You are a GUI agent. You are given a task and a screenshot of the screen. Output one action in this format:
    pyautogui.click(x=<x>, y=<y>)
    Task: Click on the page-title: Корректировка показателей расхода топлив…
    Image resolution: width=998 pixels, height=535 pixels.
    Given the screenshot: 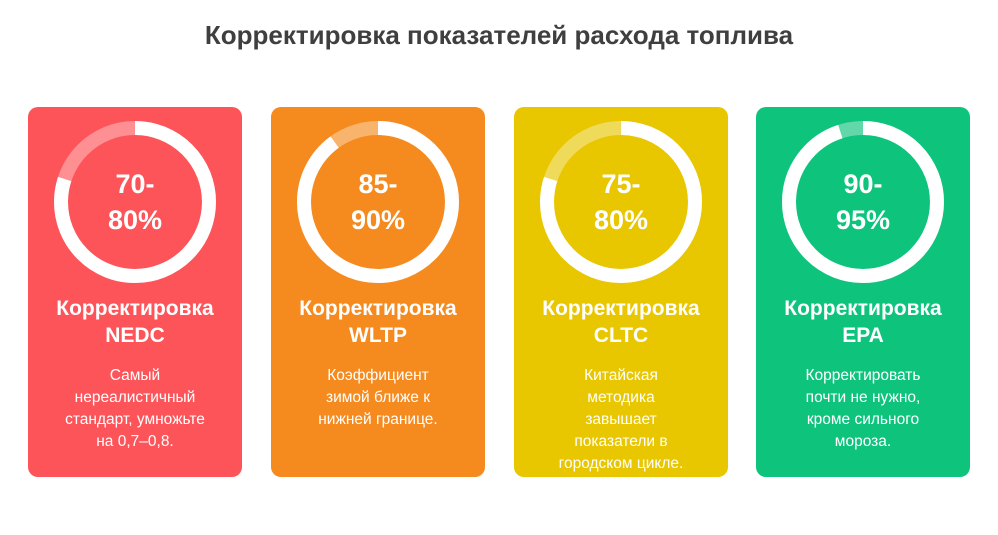 What is the action you would take?
    pyautogui.click(x=499, y=35)
    